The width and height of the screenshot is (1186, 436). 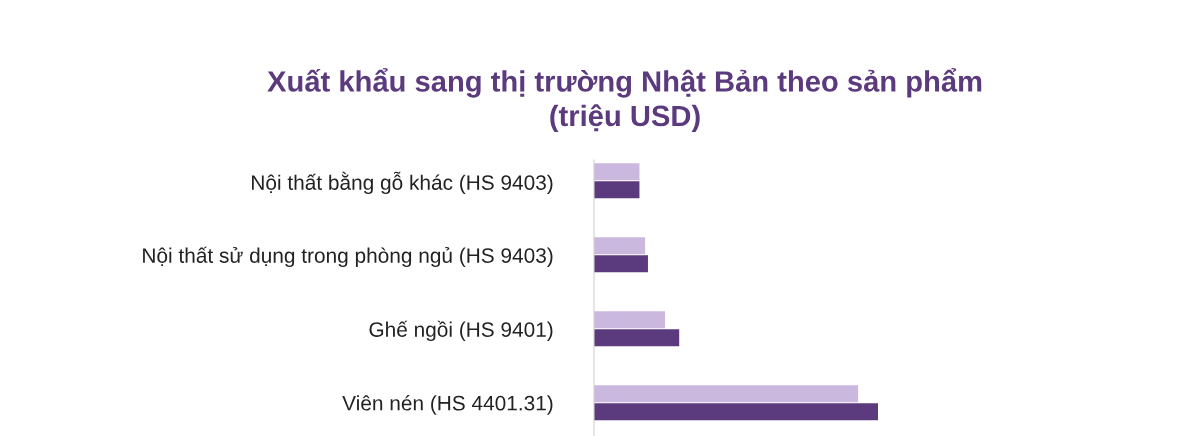 I want to click on chart-title: Xuất khẩu sang thị trường Nhật Bản theo sản phẩm (triệu USD), so click(x=624, y=100).